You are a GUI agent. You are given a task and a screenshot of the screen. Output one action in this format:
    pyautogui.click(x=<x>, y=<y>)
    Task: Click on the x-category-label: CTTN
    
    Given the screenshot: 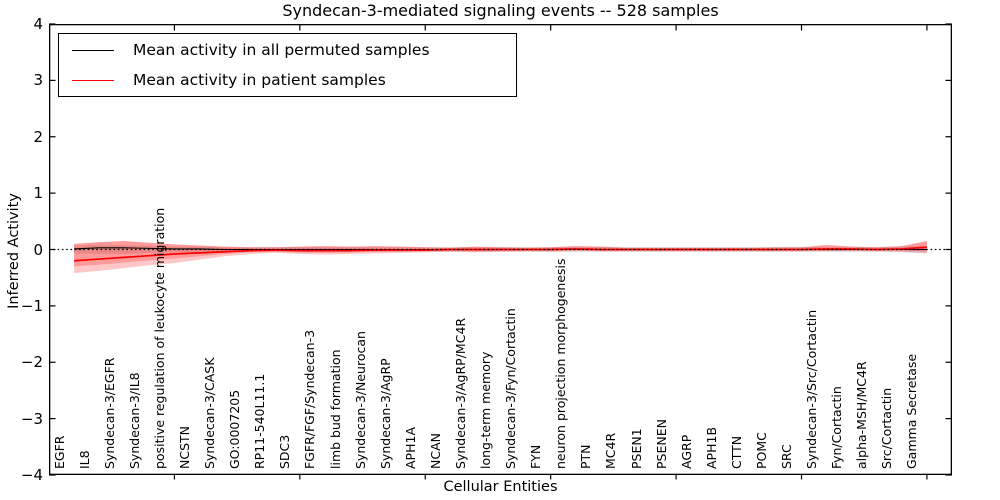 What is the action you would take?
    pyautogui.click(x=736, y=452)
    